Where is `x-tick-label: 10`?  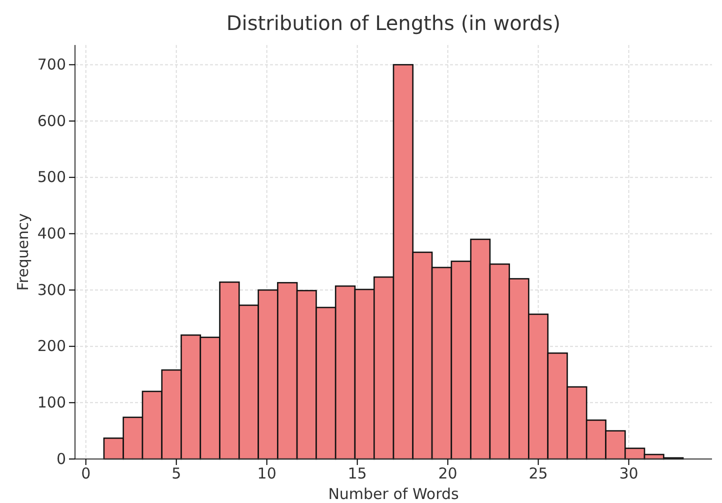
x-tick-label: 10 is located at coordinates (266, 473).